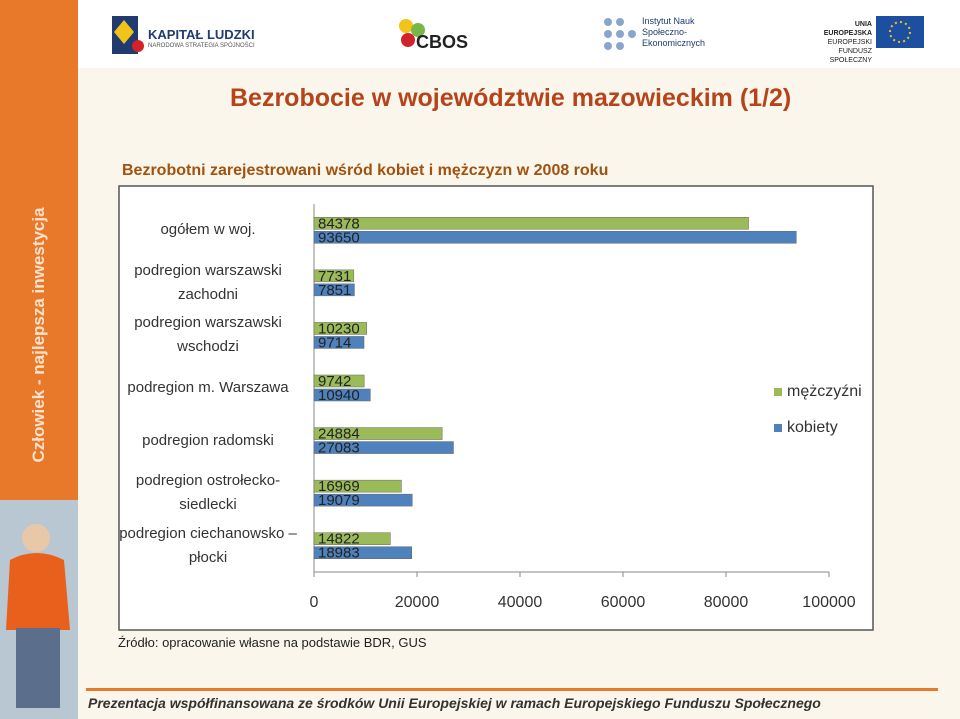 Image resolution: width=960 pixels, height=719 pixels. I want to click on data-label: 18983, so click(339, 553).